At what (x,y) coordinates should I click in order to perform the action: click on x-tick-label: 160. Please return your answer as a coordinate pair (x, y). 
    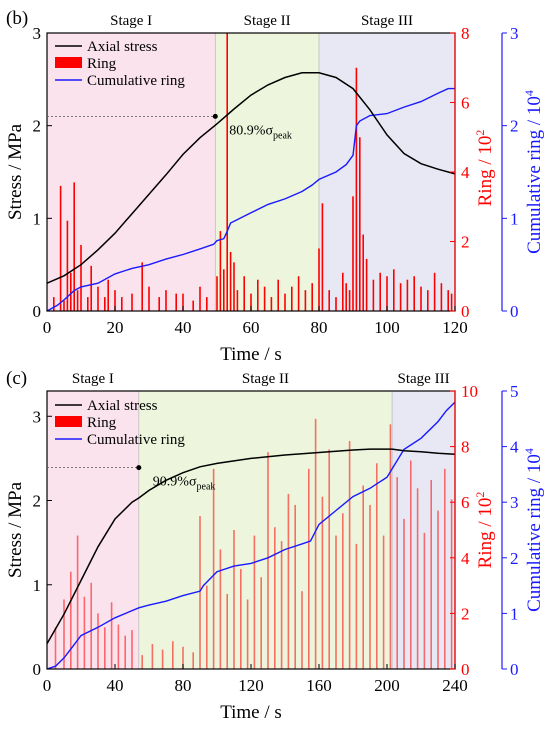
    Looking at the image, I should click on (319, 685).